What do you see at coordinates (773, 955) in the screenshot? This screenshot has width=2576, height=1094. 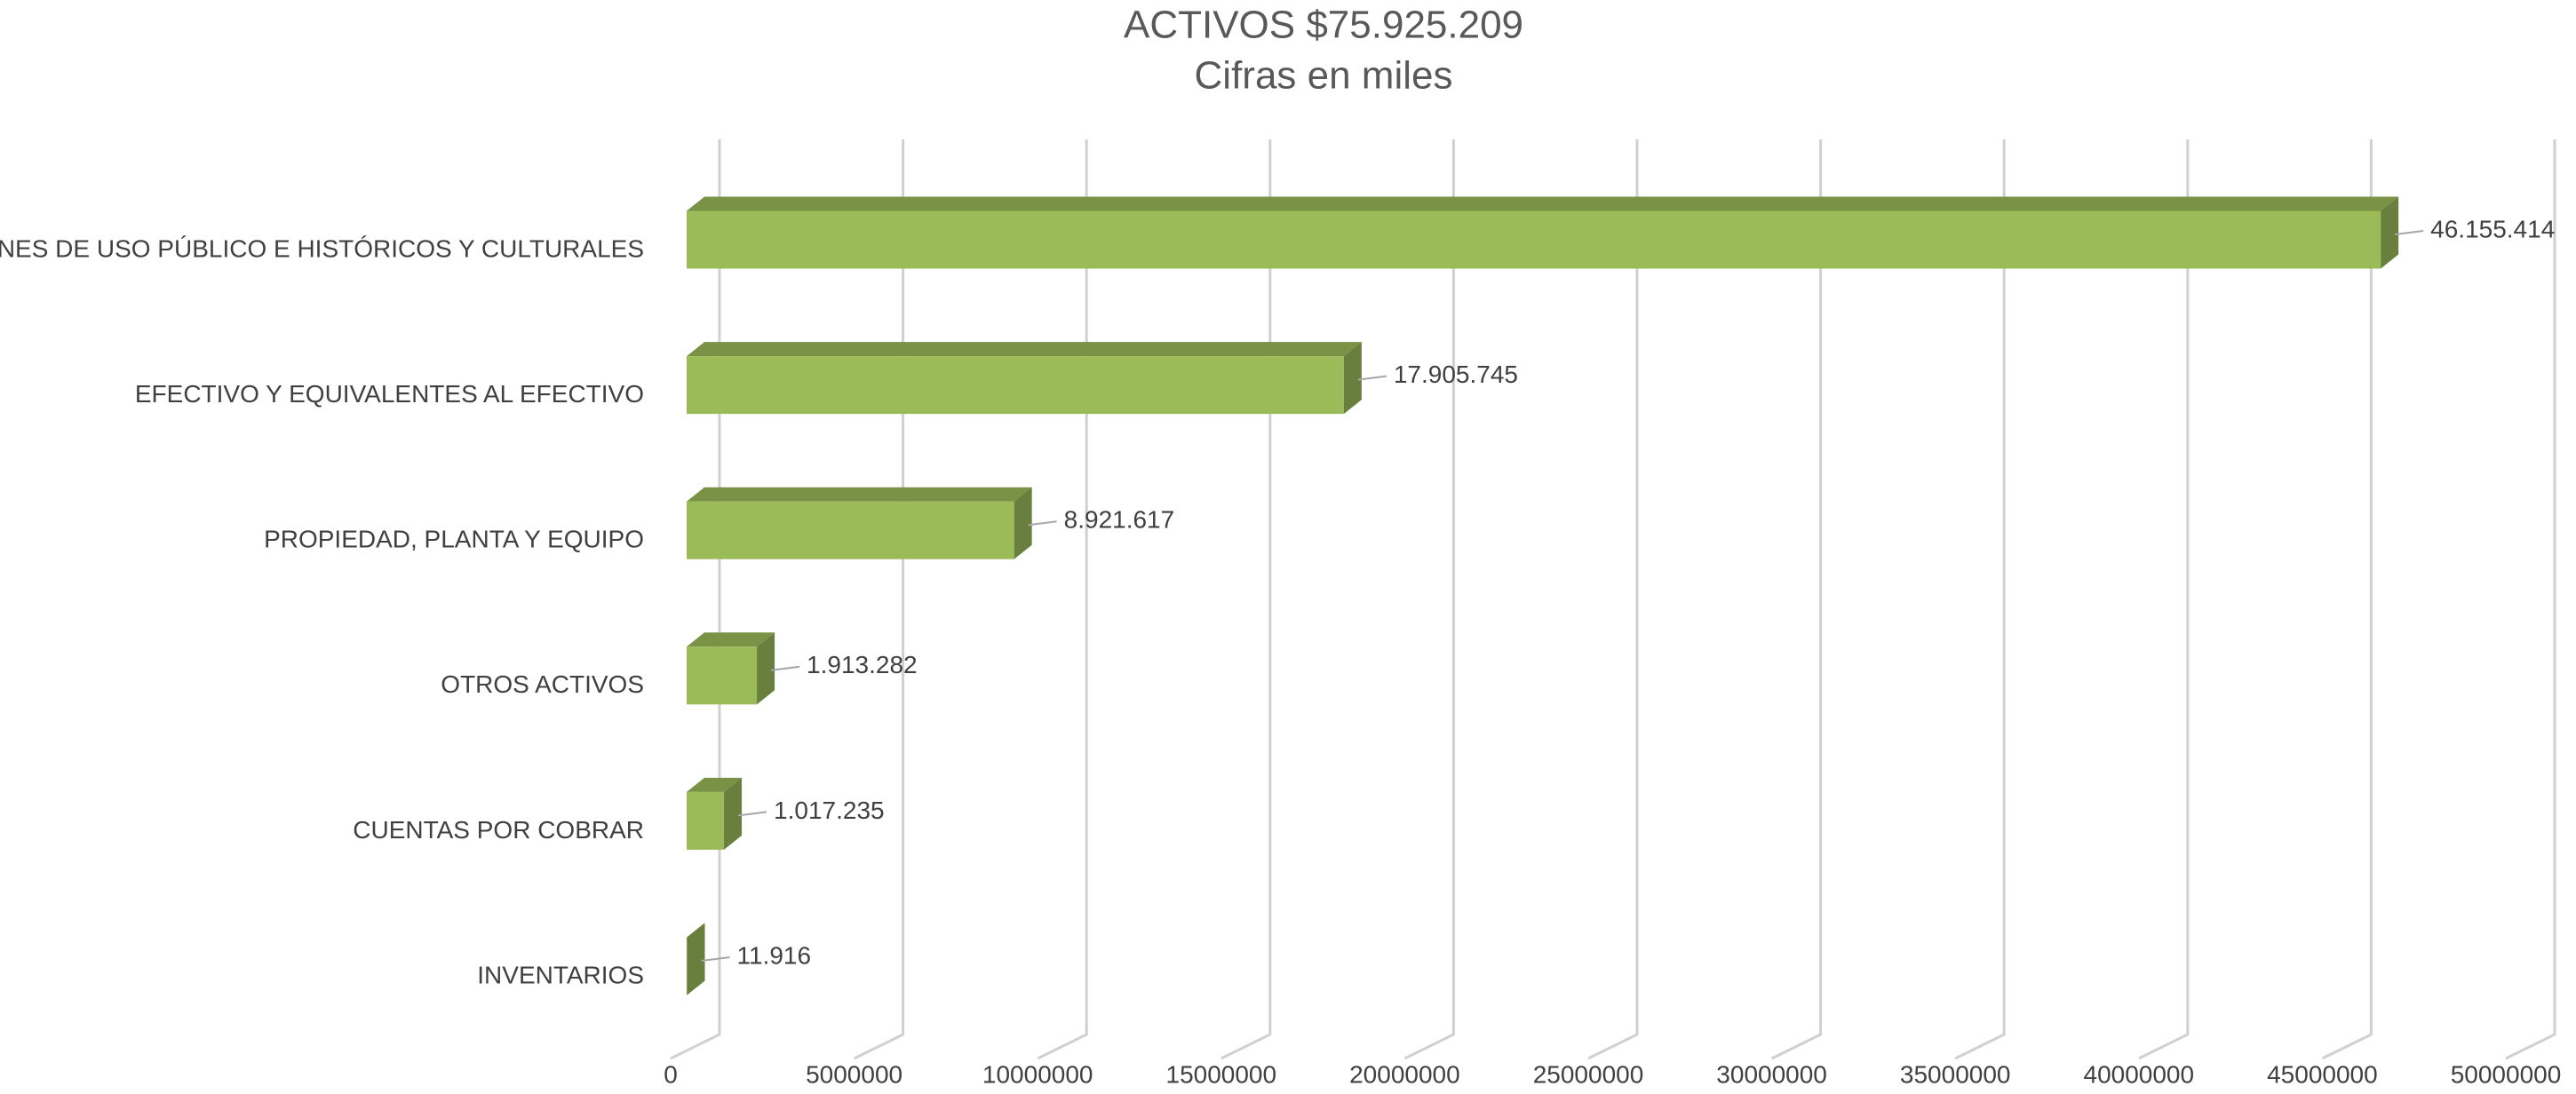 I see `data-label: 11.916` at bounding box center [773, 955].